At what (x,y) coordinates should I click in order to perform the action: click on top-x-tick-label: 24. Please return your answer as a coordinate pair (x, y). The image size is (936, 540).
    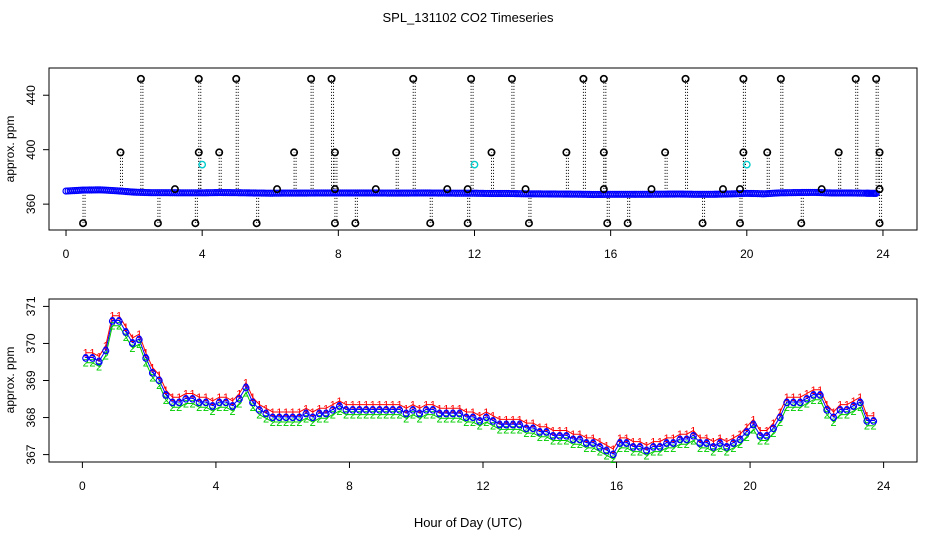
    Looking at the image, I should click on (883, 254).